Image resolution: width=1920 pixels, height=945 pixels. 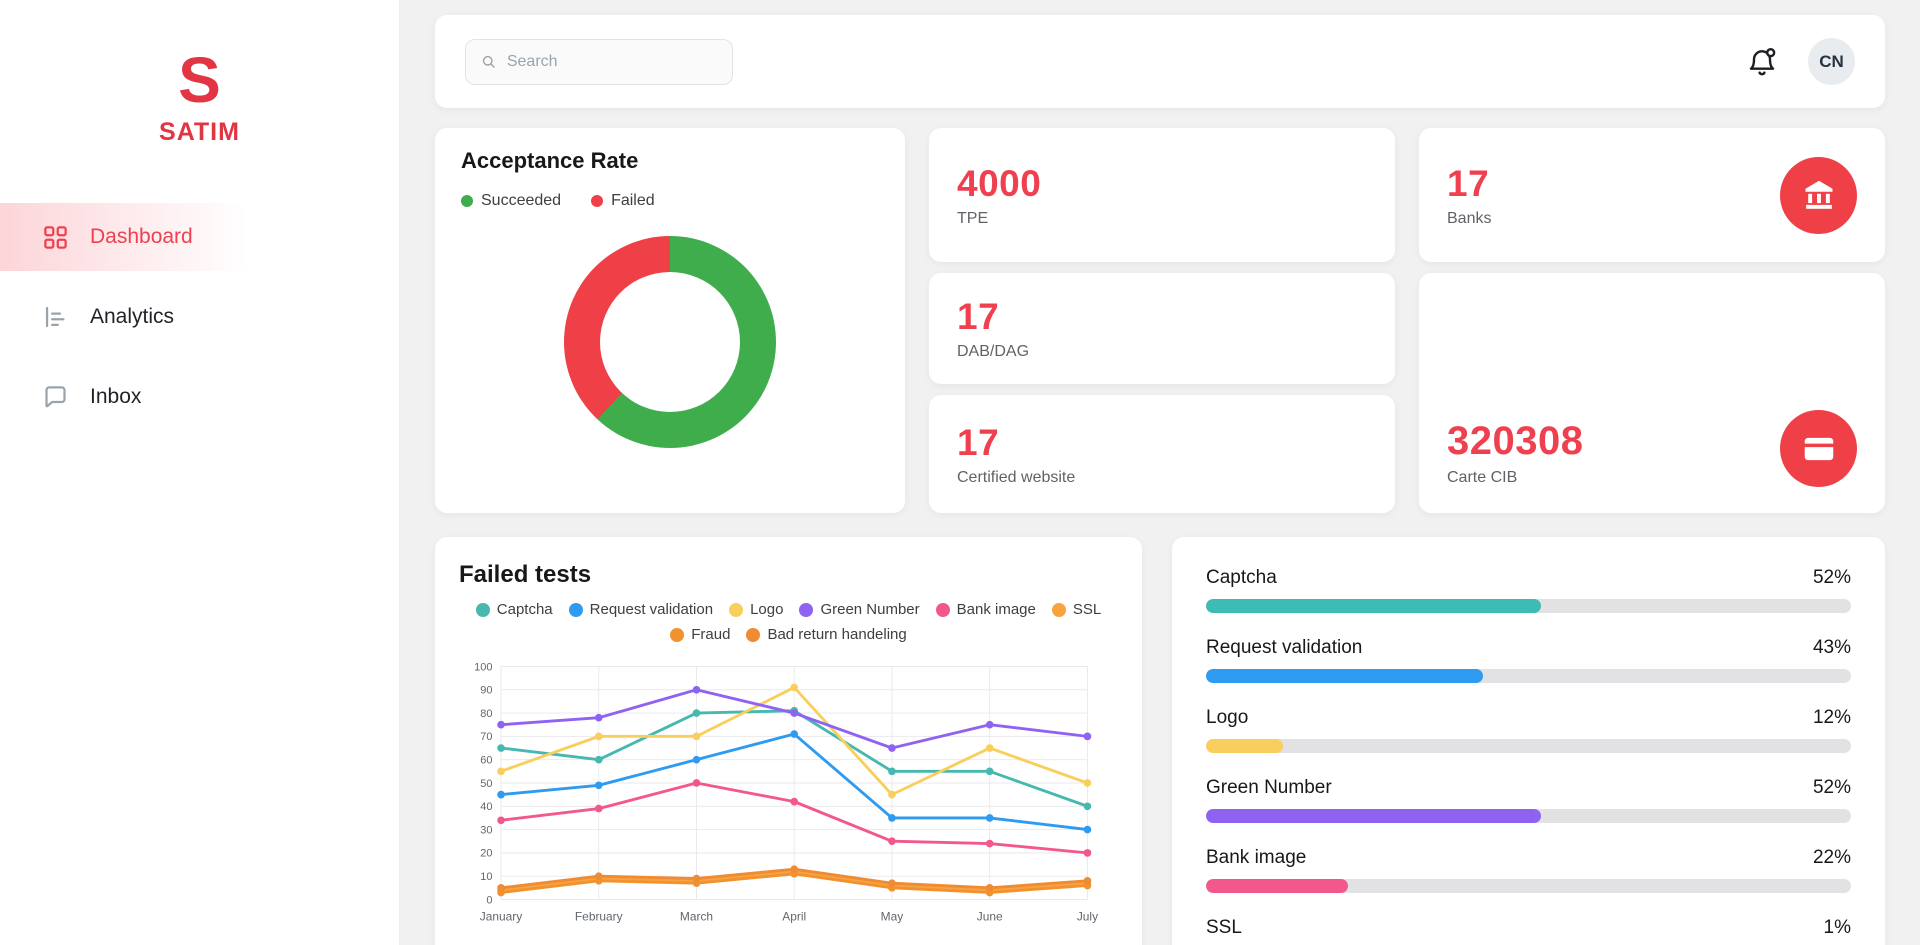 What do you see at coordinates (1528, 590) in the screenshot?
I see `progress-row: Captcha 52%` at bounding box center [1528, 590].